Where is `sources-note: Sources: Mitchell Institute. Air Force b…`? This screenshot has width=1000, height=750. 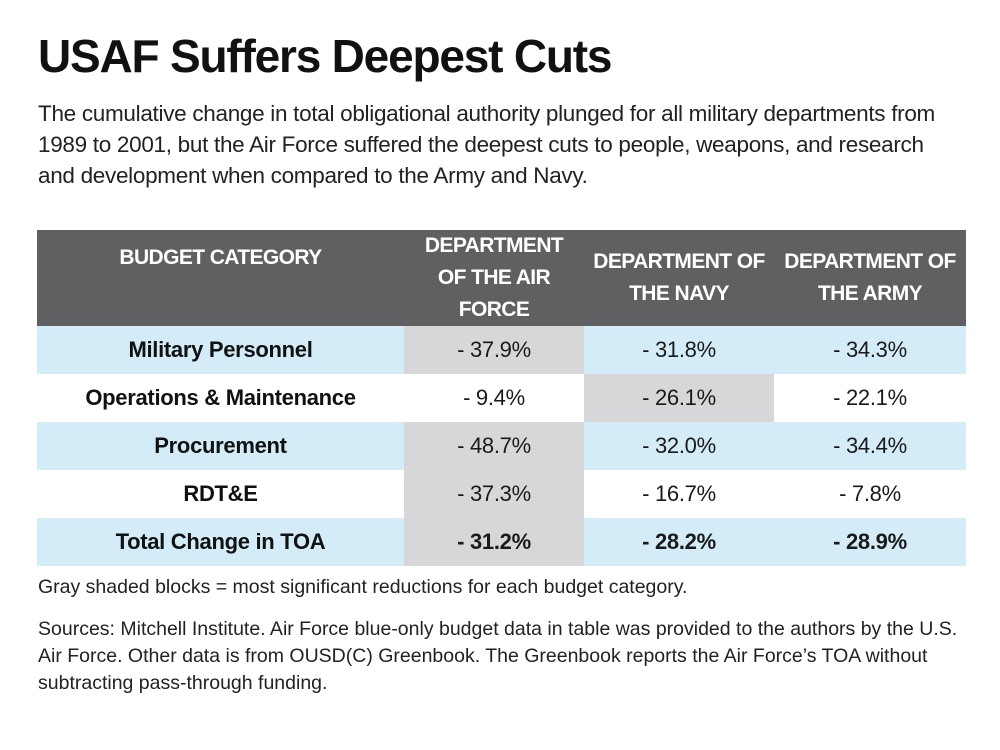 sources-note: Sources: Mitchell Institute. Air Force b… is located at coordinates (498, 656).